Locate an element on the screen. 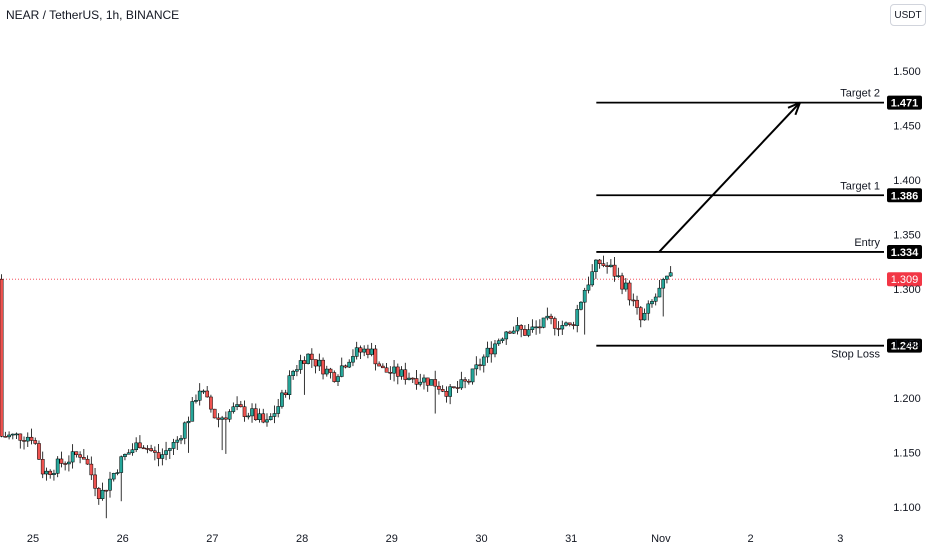 This screenshot has width=932, height=550. level-price-label: 1.471 is located at coordinates (905, 104).